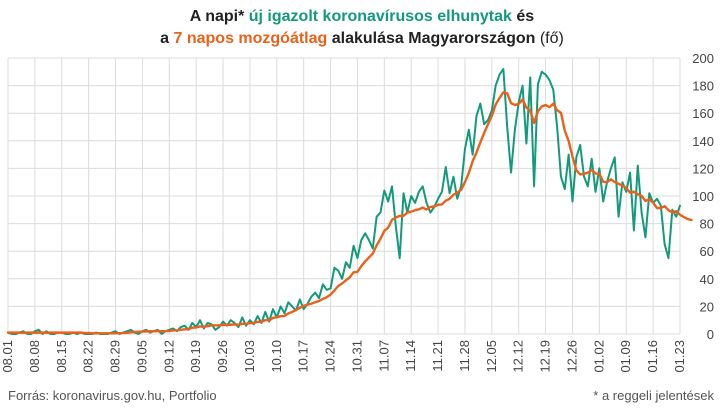 The height and width of the screenshot is (408, 724). Describe the element at coordinates (433, 38) in the screenshot. I see `title-part: alakulása Magyarországon` at that location.